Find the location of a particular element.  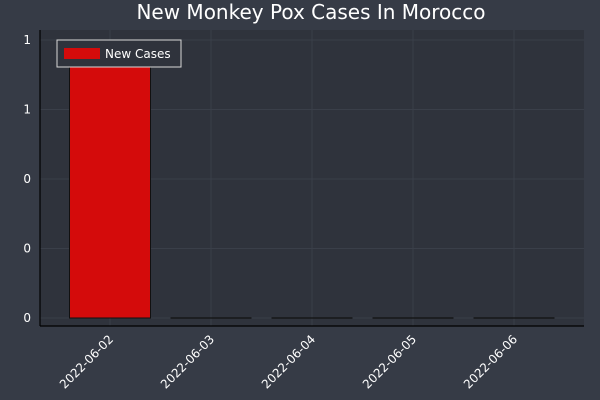

x-tick-label: 2022-06-03 is located at coordinates (187, 361).